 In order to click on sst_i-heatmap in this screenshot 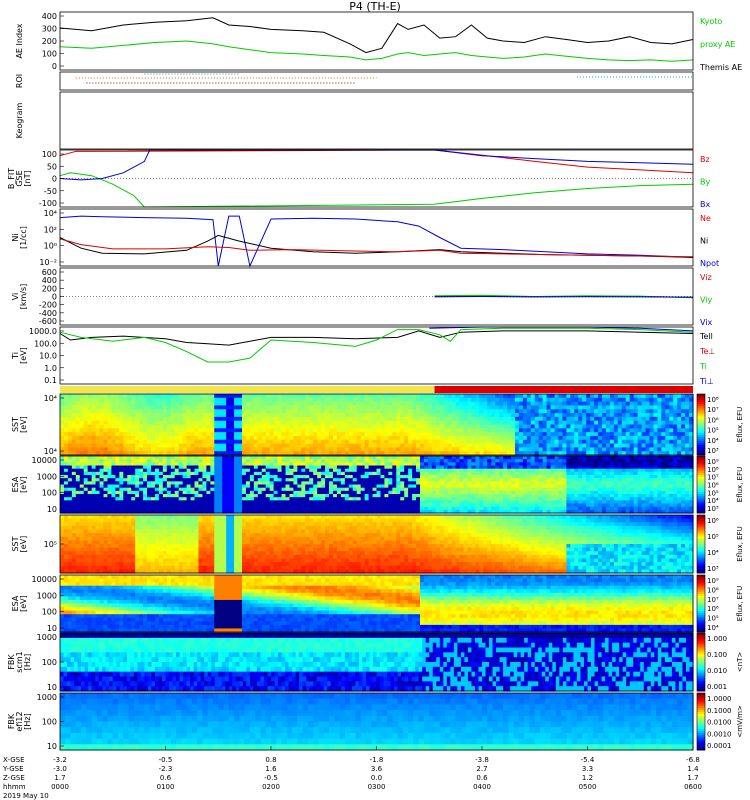, I will do `click(377, 544)`.